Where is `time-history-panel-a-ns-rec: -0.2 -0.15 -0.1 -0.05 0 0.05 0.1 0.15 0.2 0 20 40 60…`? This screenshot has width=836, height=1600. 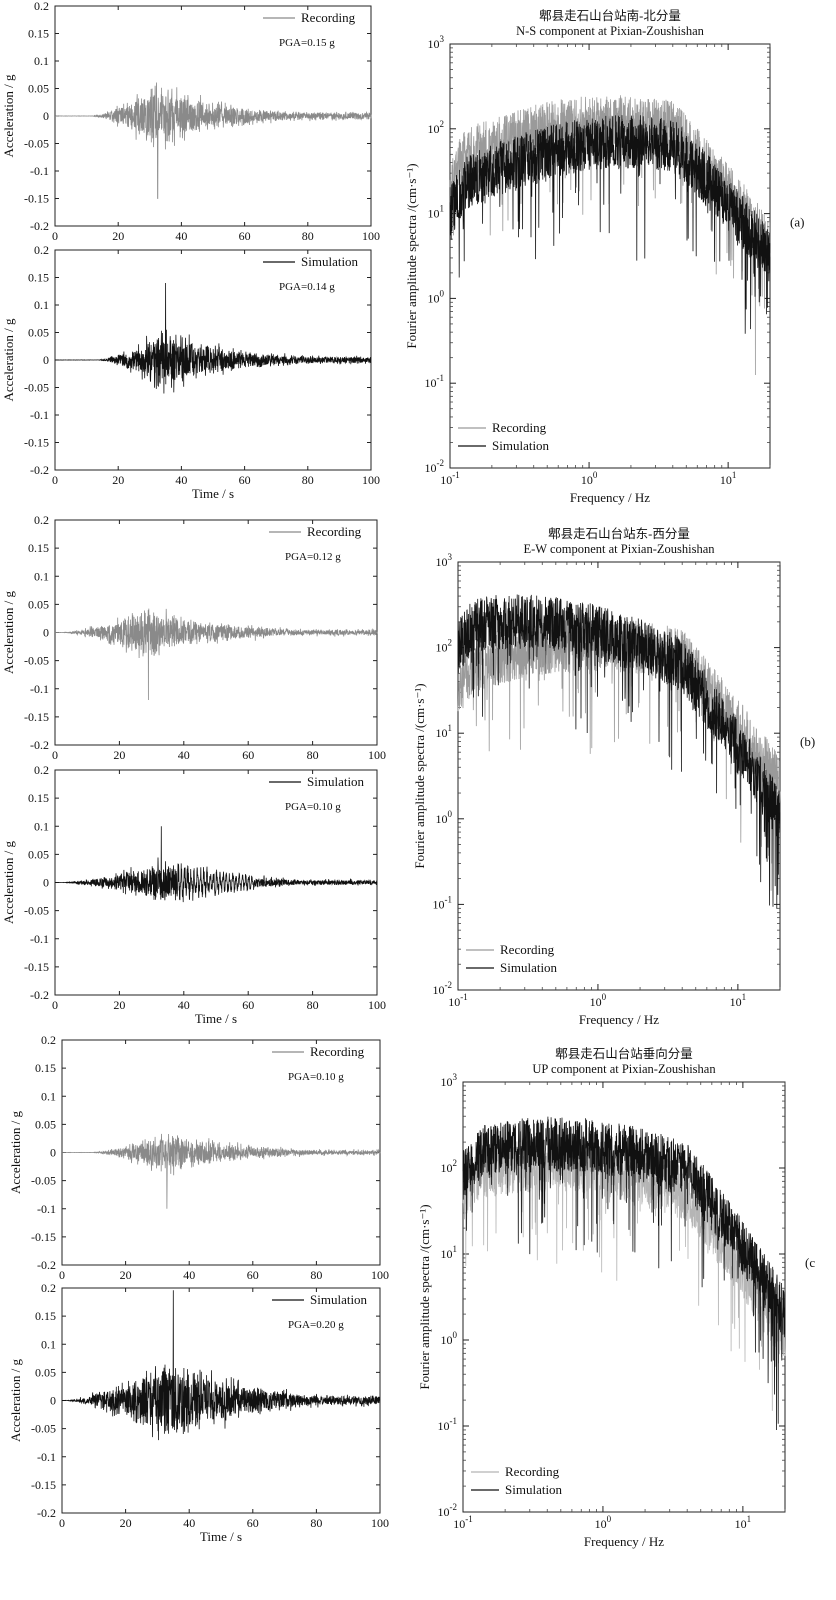
time-history-panel-a-ns-rec: -0.2 -0.15 -0.1 -0.05 0 0.05 0.1 0.15 0.2 0 20 40 60… is located at coordinates (190, 121).